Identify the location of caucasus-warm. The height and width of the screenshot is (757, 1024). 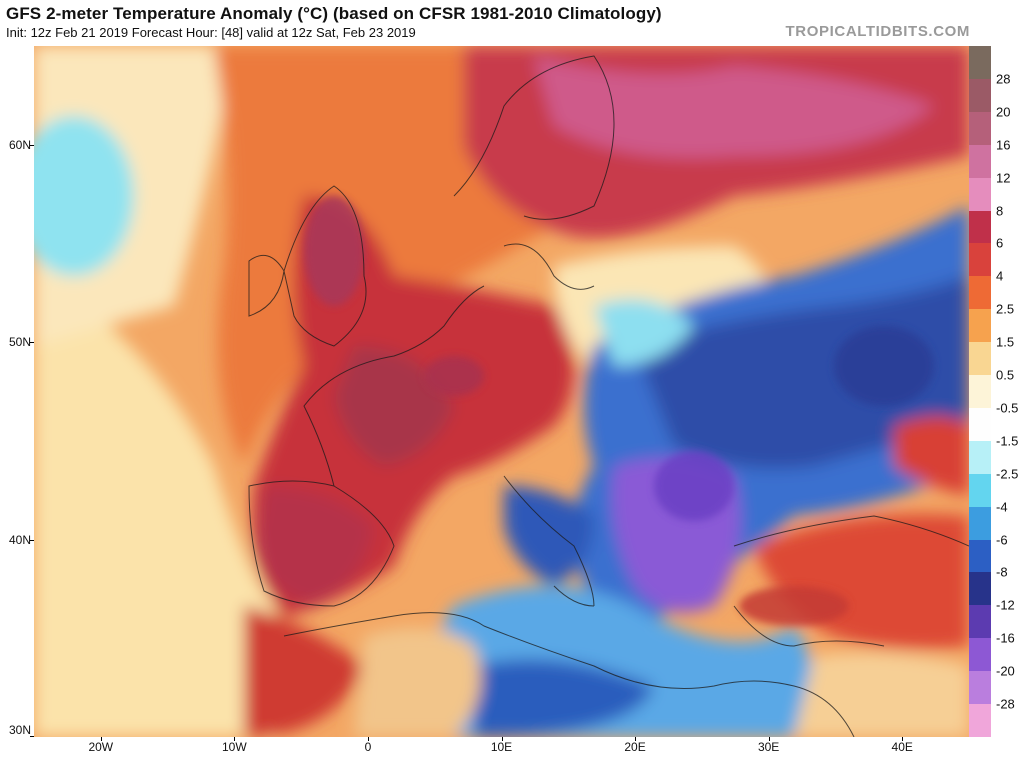
(931, 456).